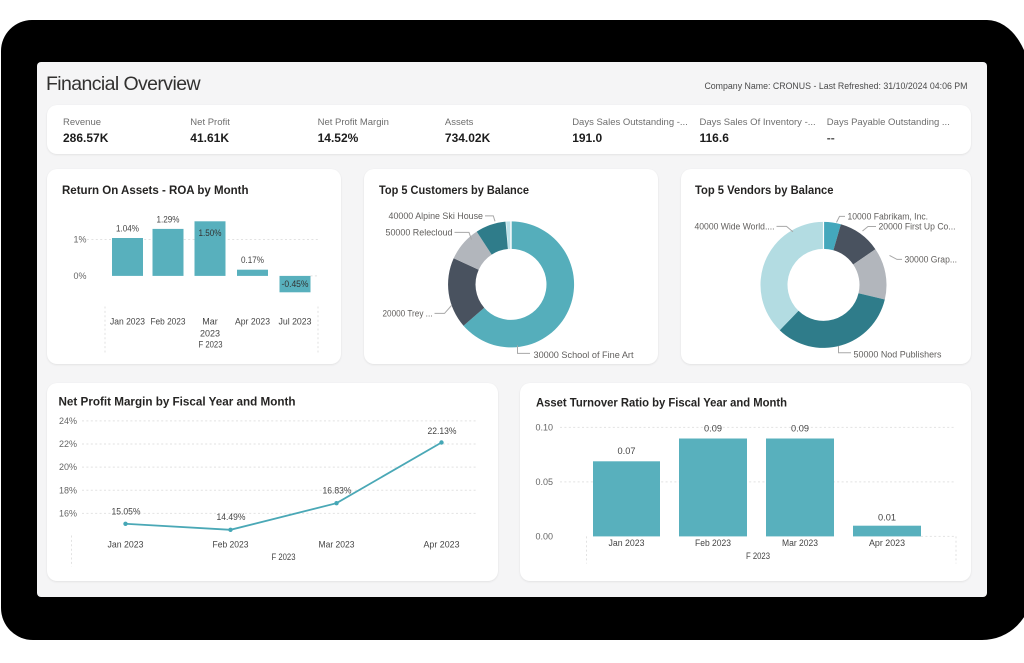 The width and height of the screenshot is (1024, 663). I want to click on svg-text: 18%, so click(67, 490).